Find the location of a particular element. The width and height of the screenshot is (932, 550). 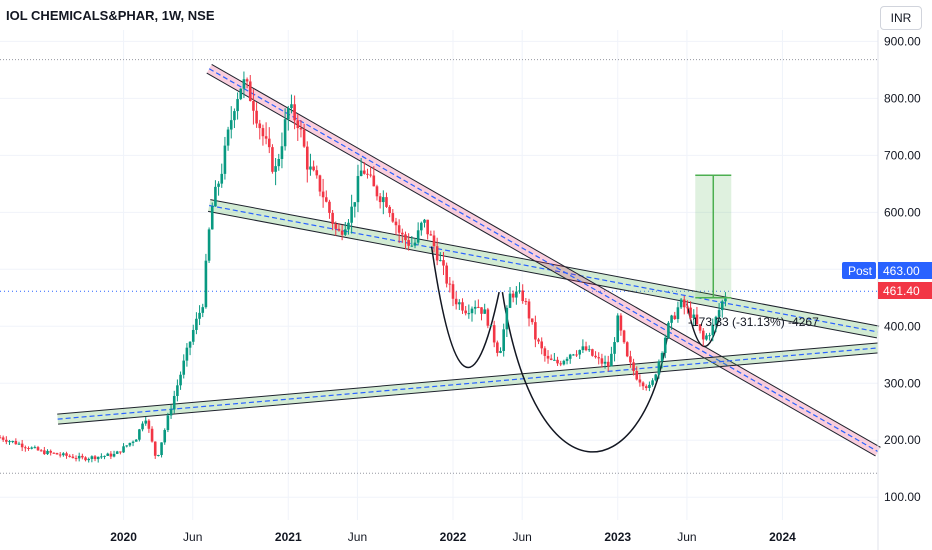

last-price-badge: 461.40 is located at coordinates (901, 291).